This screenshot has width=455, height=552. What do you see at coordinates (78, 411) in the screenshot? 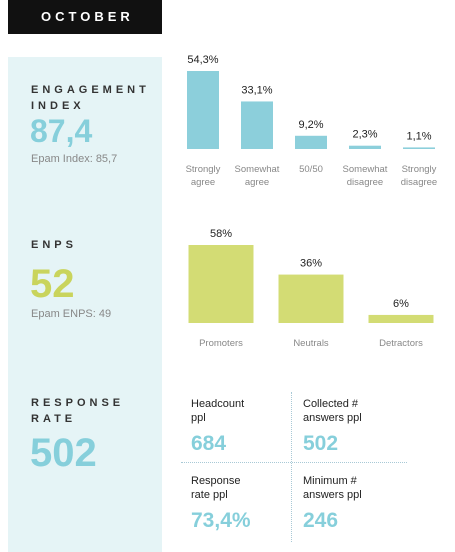
I see `response-title: RESPONSE RATE` at bounding box center [78, 411].